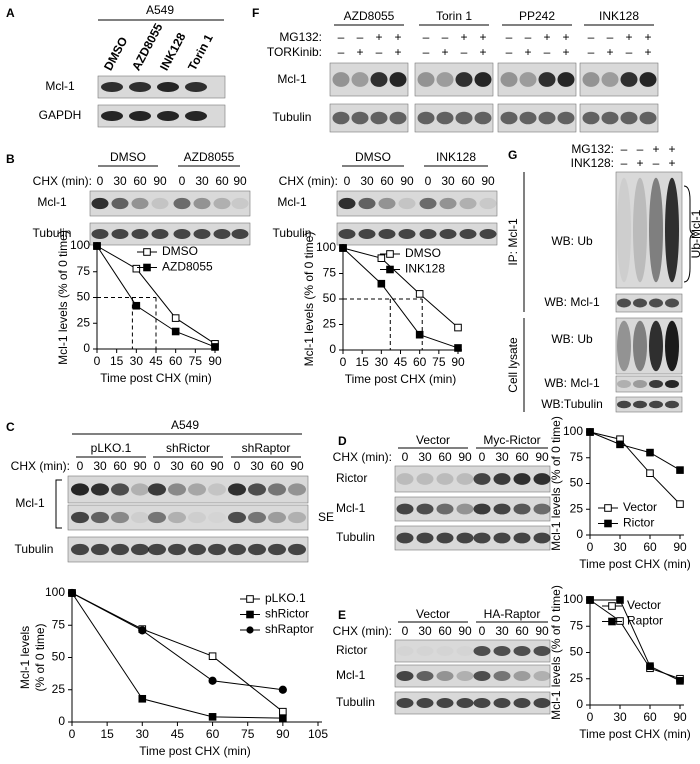 Image resolution: width=700 pixels, height=764 pixels. Describe the element at coordinates (59, 689) in the screenshot. I see `y-tick-label: 25` at that location.